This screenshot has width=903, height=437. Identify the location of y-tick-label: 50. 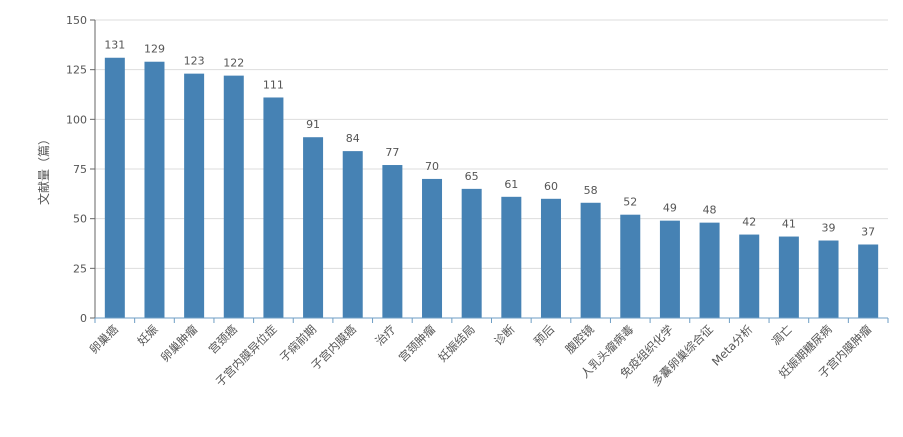
(80, 219).